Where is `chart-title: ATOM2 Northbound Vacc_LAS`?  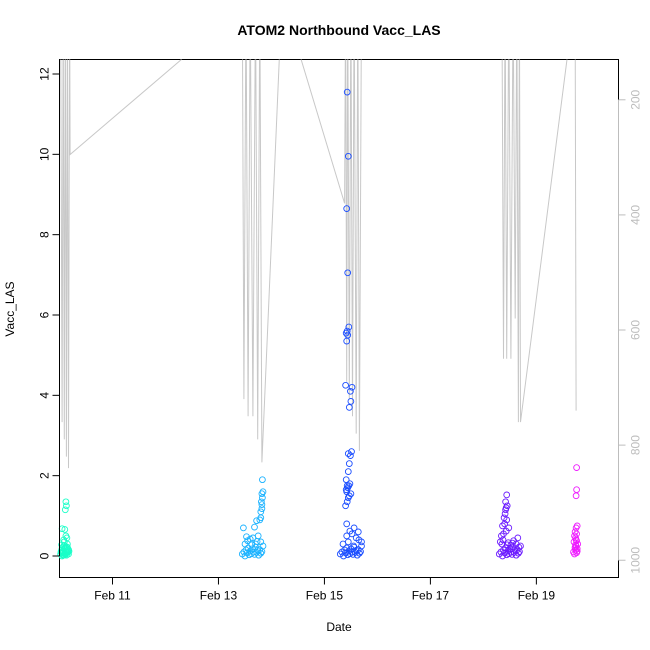 chart-title: ATOM2 Northbound Vacc_LAS is located at coordinates (338, 30).